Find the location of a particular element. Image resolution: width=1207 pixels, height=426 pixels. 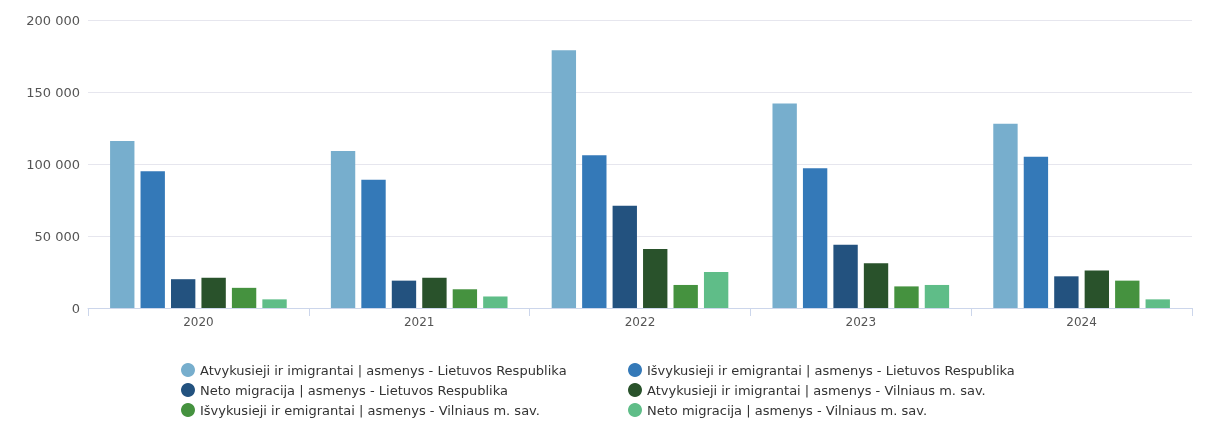

y-tick-label: 0 is located at coordinates (75, 308).